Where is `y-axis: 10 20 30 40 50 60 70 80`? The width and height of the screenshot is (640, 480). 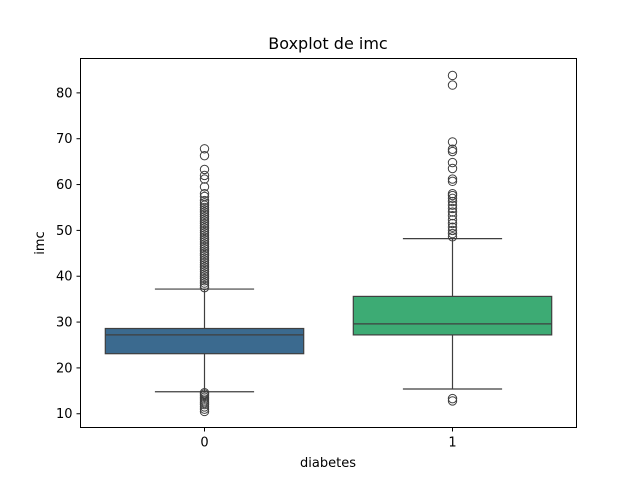 y-axis: 10 20 30 40 50 60 70 80 is located at coordinates (68, 254).